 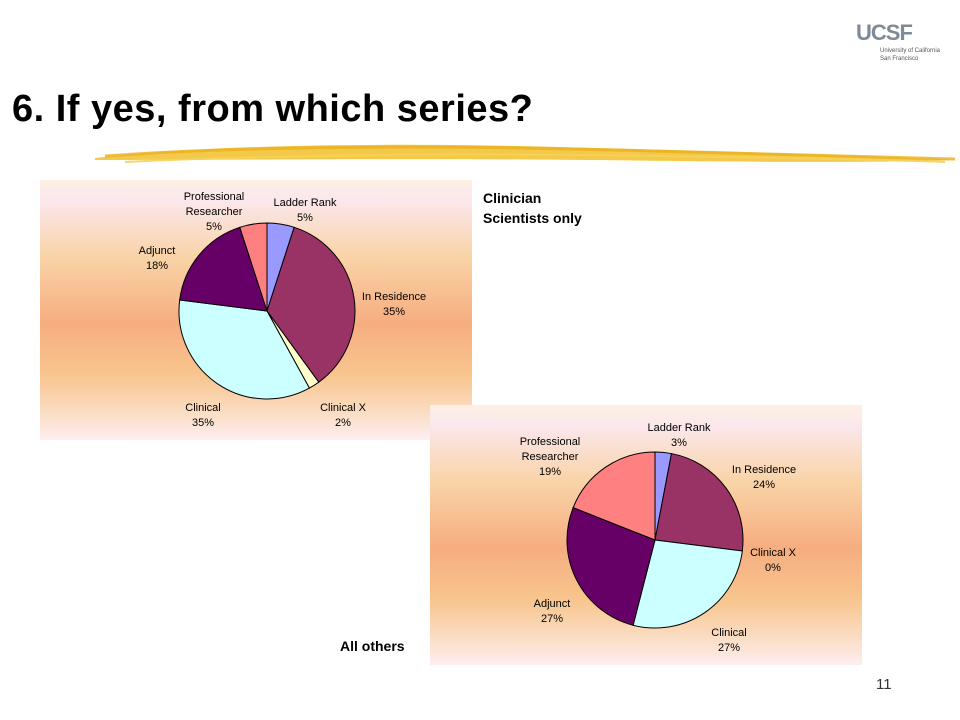 I want to click on pie-slice-group-in-residence: In Residence 35%, so click(x=346, y=304).